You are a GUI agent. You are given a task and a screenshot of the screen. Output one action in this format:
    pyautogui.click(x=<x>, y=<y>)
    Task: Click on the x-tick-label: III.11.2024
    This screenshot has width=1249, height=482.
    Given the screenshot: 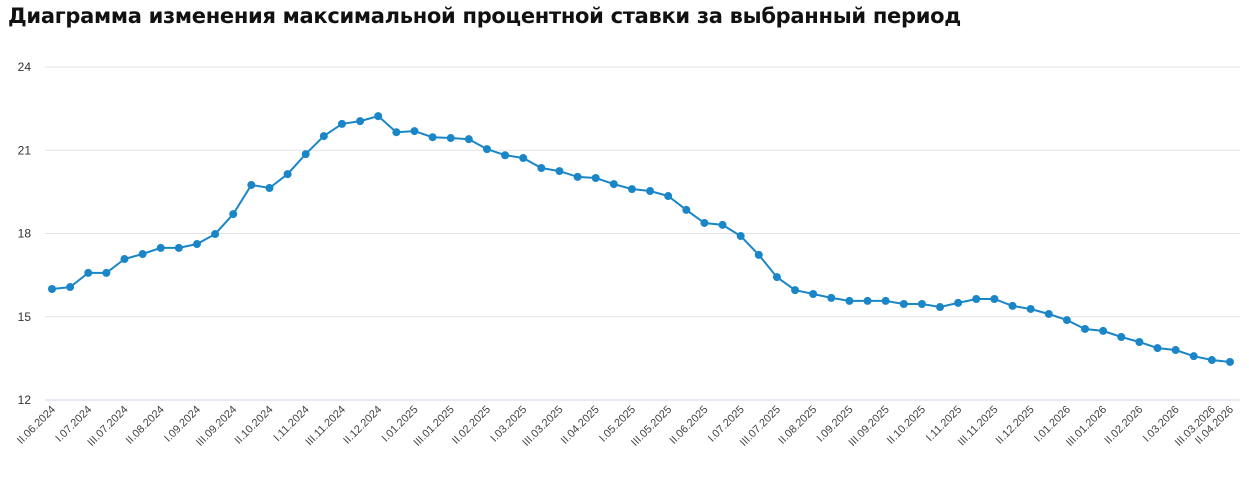 What is the action you would take?
    pyautogui.click(x=325, y=426)
    